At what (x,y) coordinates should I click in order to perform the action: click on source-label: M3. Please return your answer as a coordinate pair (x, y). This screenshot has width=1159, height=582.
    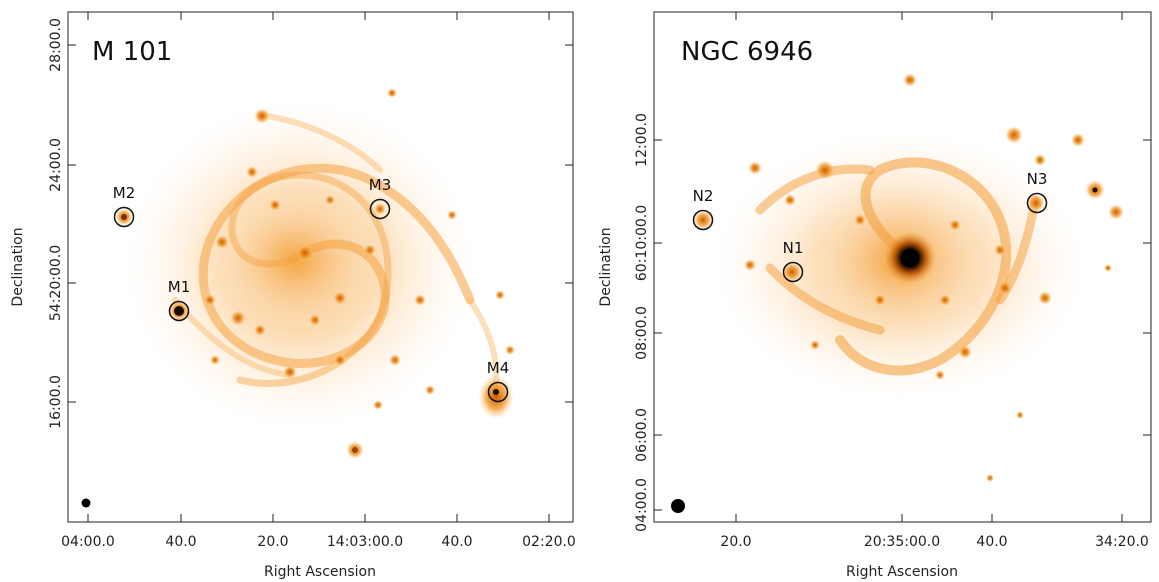
    Looking at the image, I should click on (380, 185).